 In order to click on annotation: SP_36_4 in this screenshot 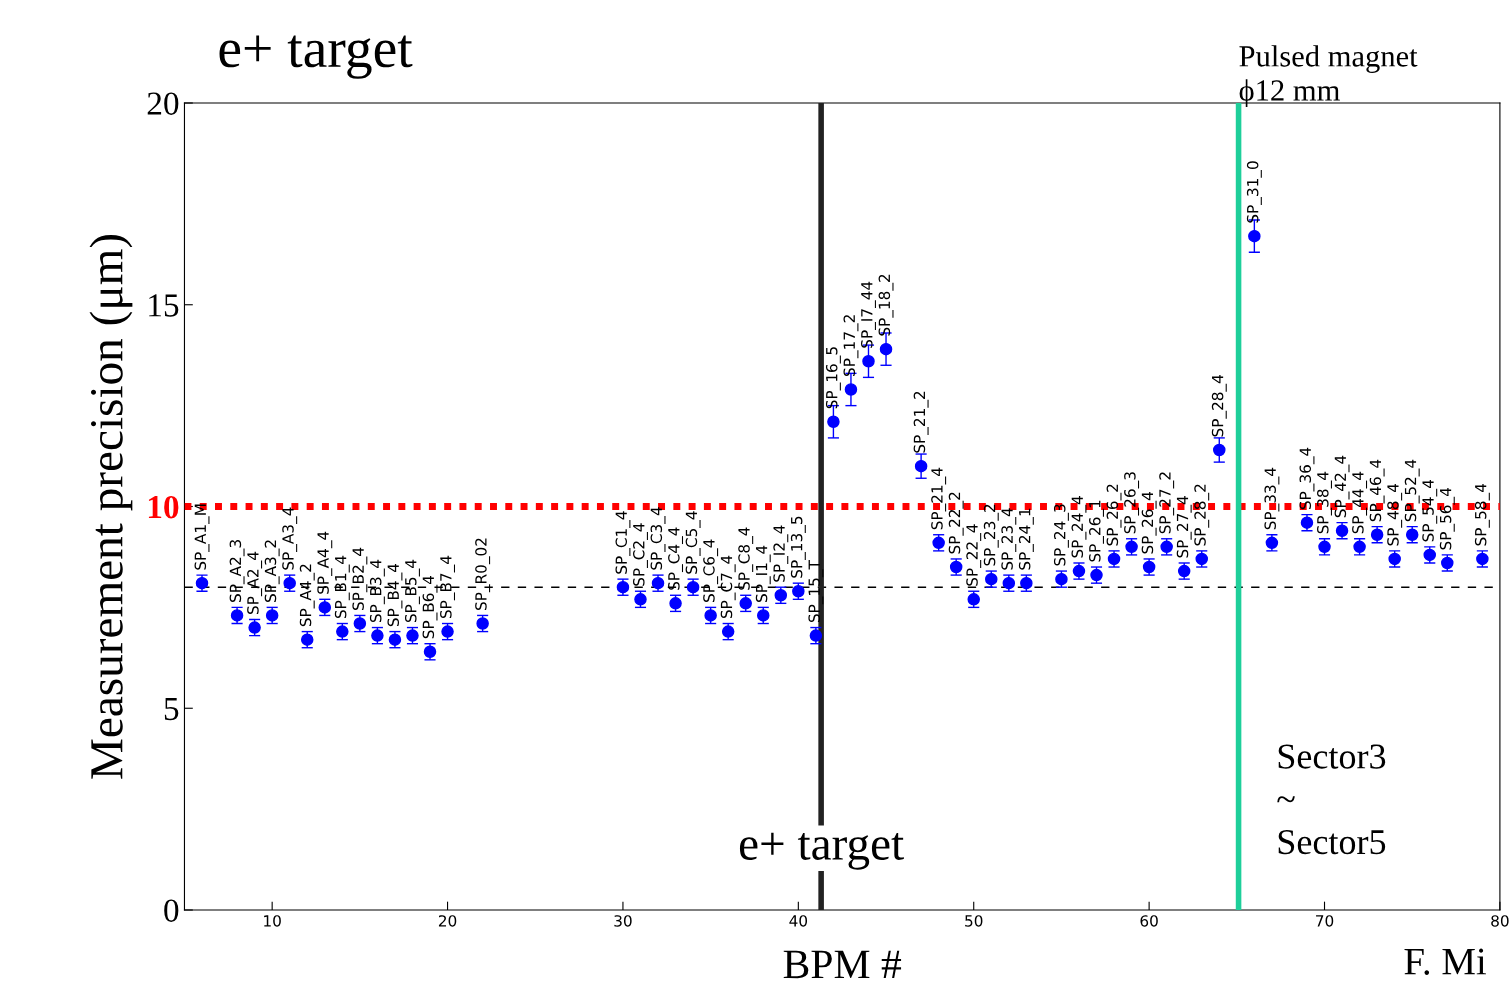, I will do `click(1307, 478)`.